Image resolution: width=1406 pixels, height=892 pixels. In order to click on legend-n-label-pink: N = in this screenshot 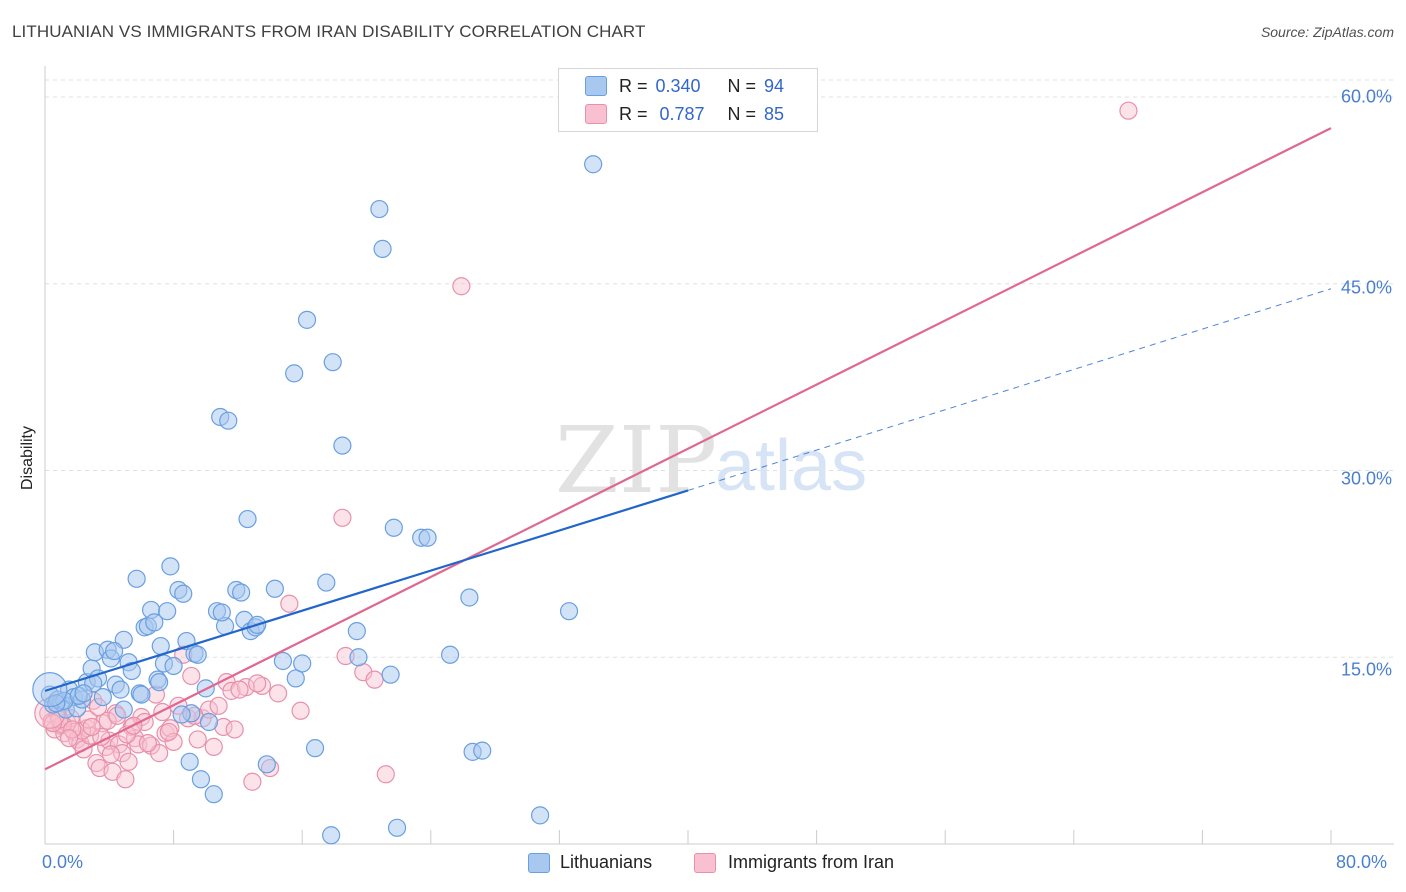, I will do `click(742, 113)`.